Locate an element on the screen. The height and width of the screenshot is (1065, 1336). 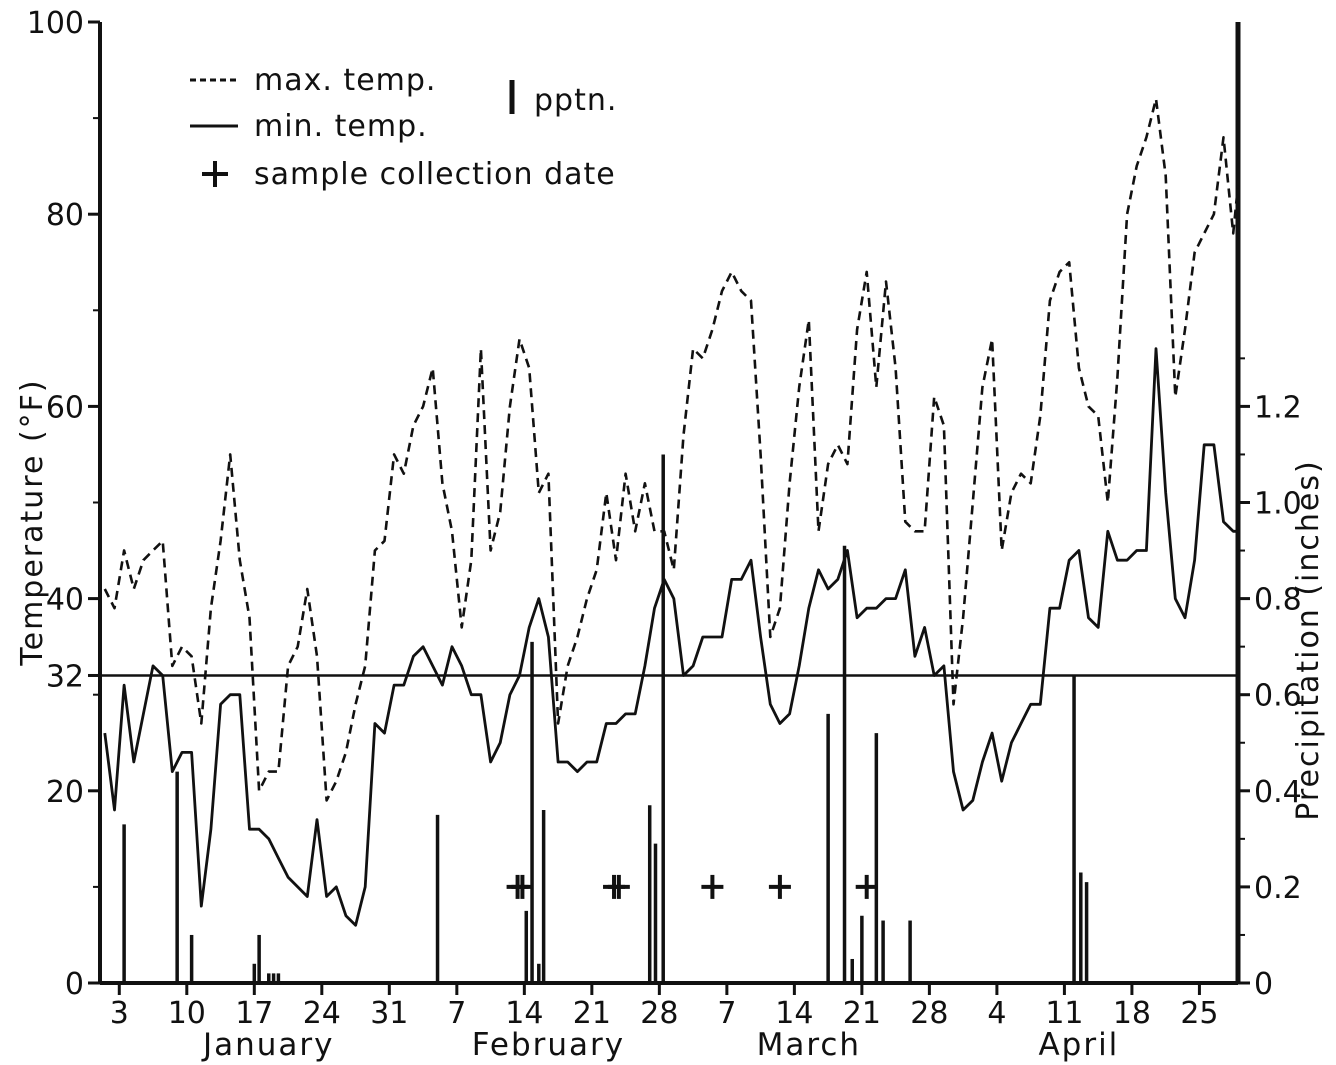
left-tick-label: 32 is located at coordinates (65, 676).